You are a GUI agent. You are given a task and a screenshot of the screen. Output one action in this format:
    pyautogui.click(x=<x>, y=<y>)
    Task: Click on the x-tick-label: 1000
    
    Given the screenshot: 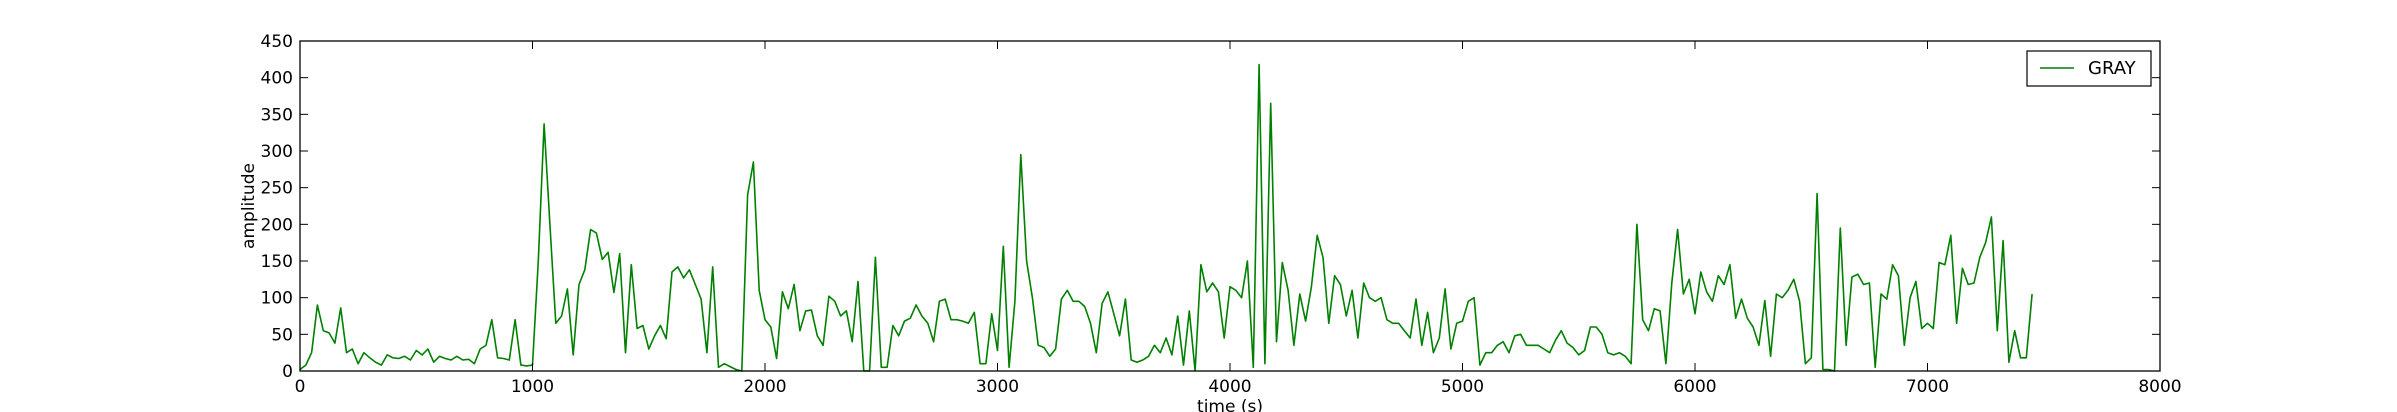 What is the action you would take?
    pyautogui.click(x=532, y=387)
    